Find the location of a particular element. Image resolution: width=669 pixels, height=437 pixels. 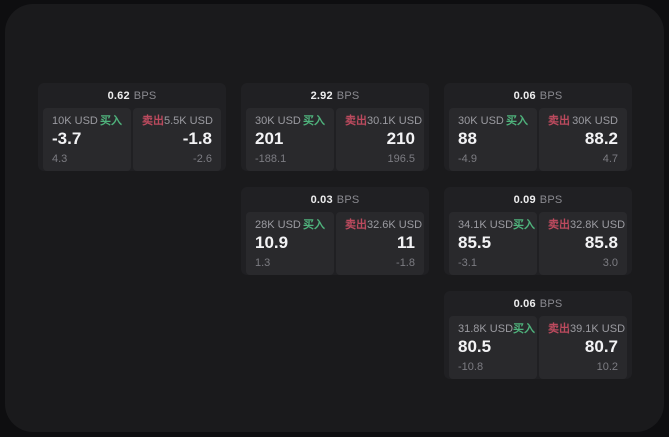

sell-panel-header: 卖出 39.1K USD is located at coordinates (586, 329).